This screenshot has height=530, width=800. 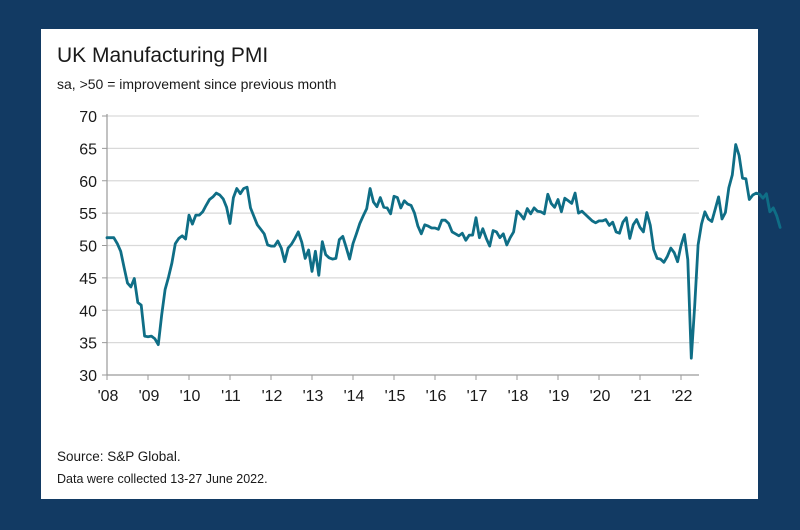 What do you see at coordinates (436, 396) in the screenshot?
I see `x-tick-label-8: '16` at bounding box center [436, 396].